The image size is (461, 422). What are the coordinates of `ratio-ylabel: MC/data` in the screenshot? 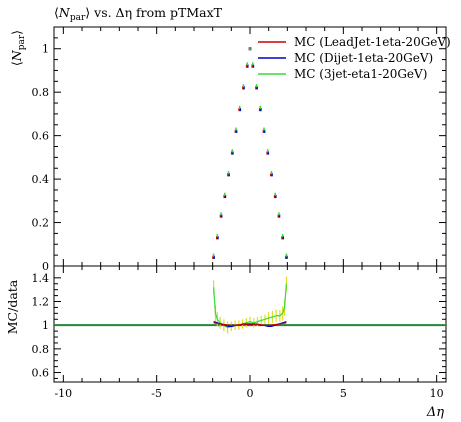 It's located at (12, 306).